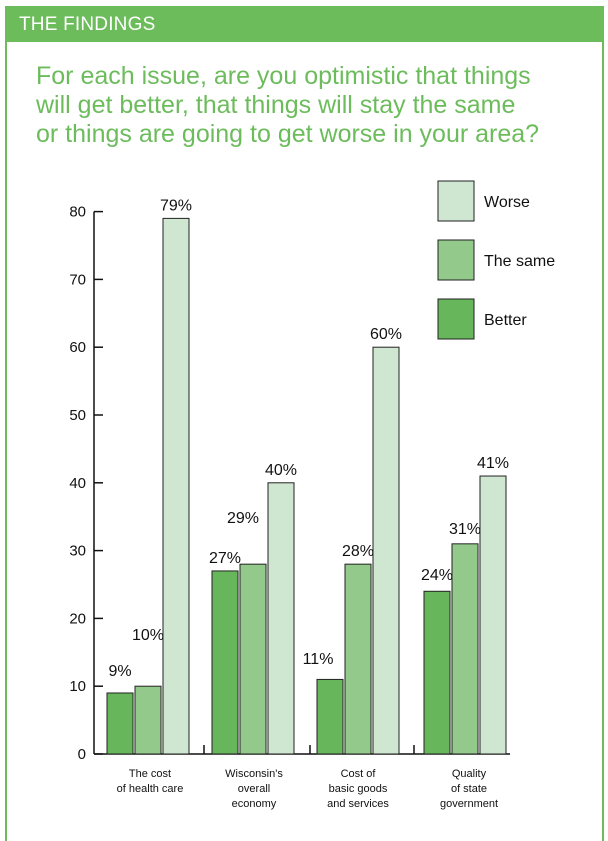 This screenshot has height=841, width=608. I want to click on data-label-worse-cat-4: 41%, so click(493, 463).